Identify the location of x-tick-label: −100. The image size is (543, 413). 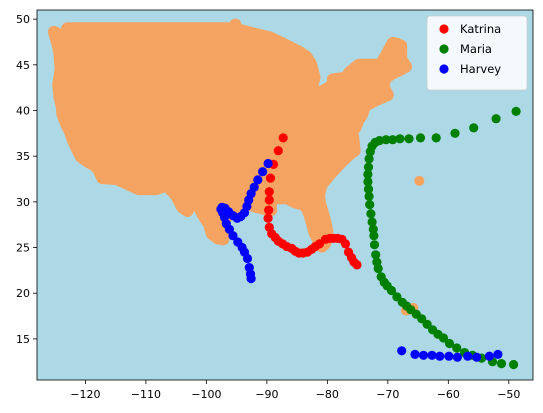
(206, 394).